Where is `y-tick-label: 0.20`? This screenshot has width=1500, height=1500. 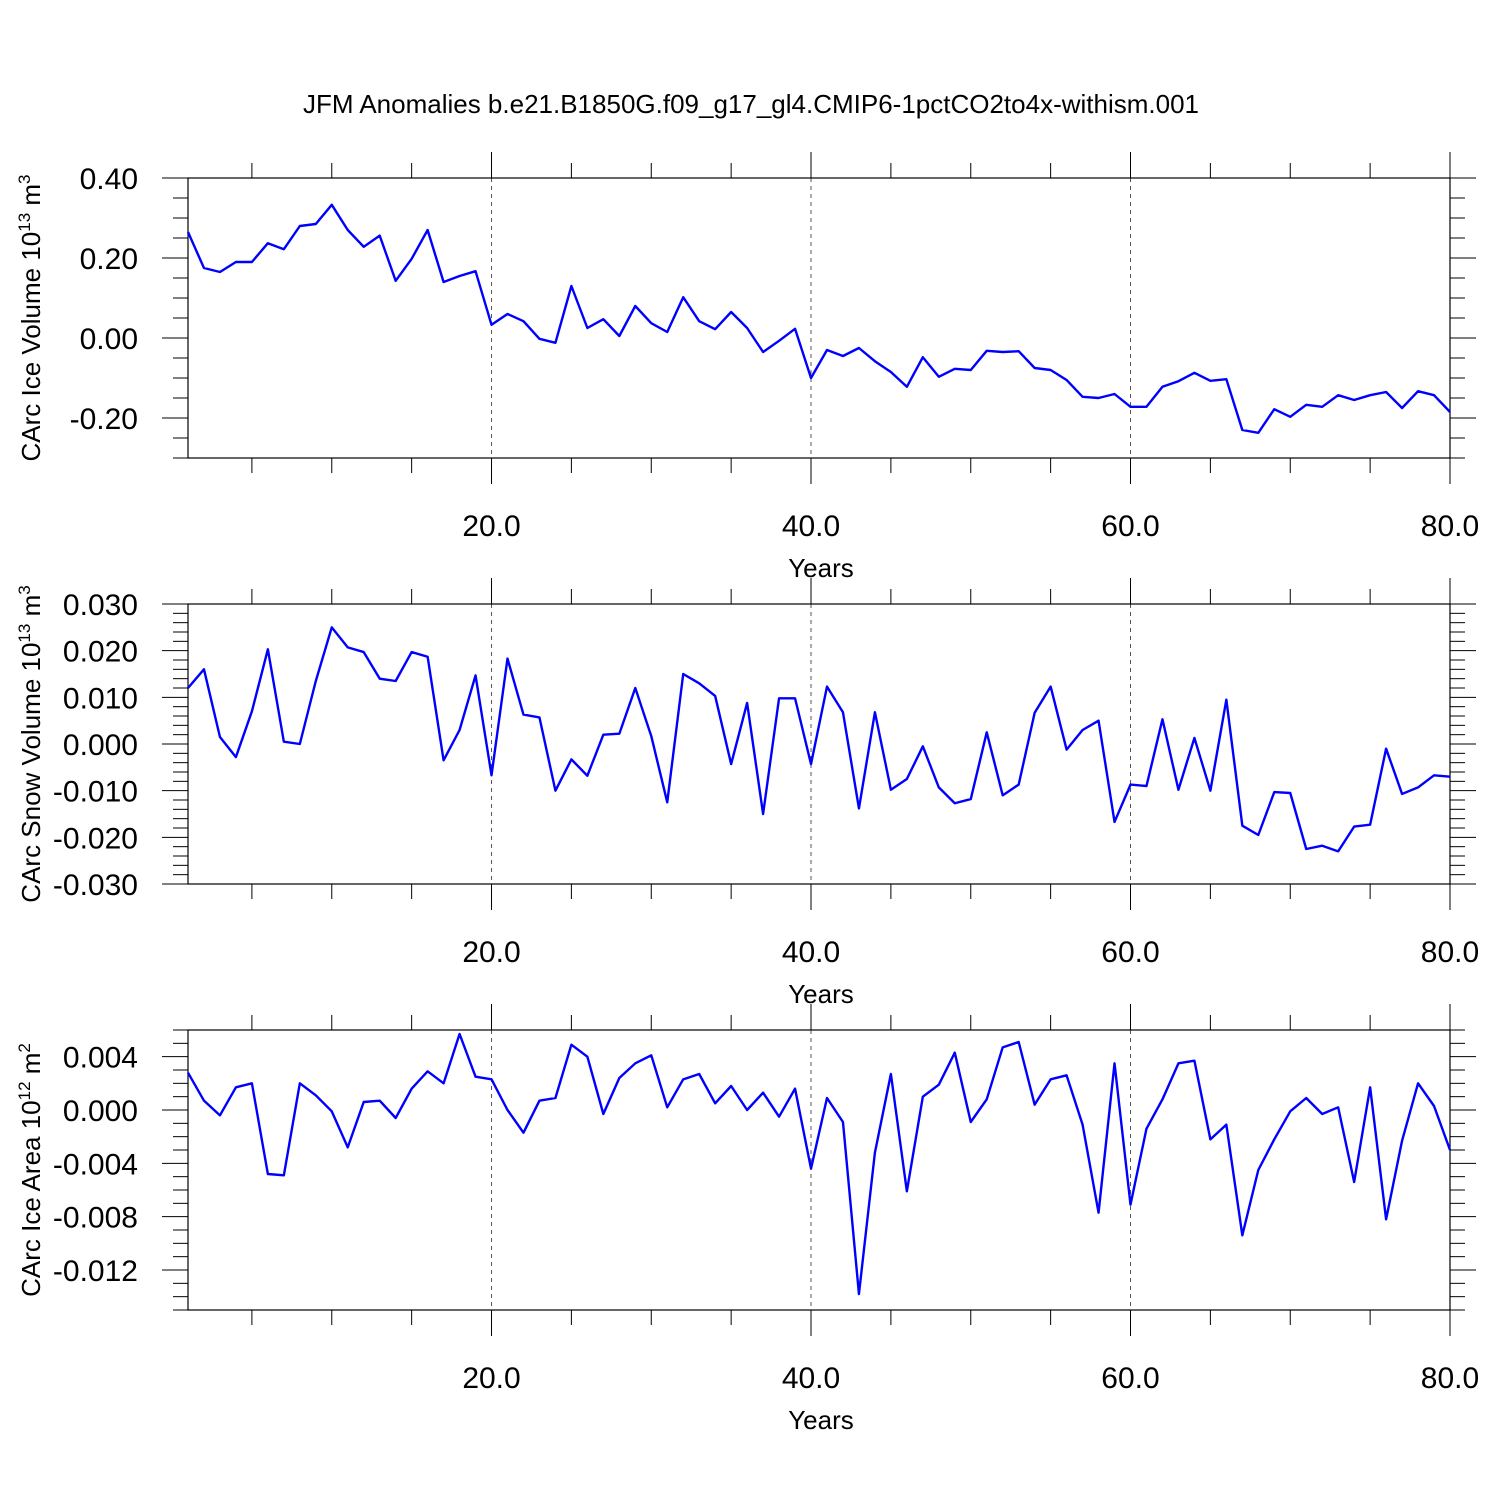 y-tick-label: 0.20 is located at coordinates (109, 259).